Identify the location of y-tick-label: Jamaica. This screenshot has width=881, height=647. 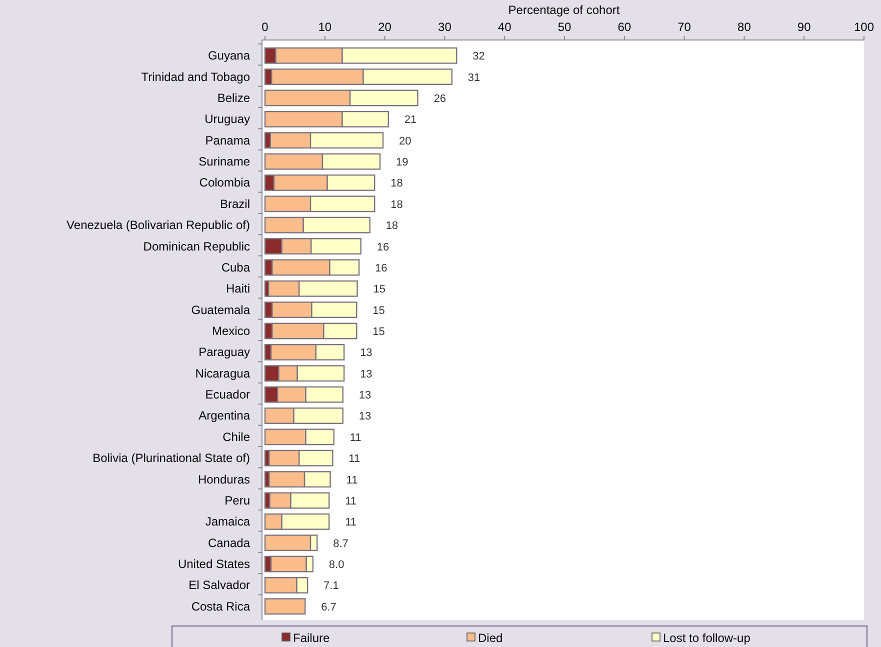
(227, 521).